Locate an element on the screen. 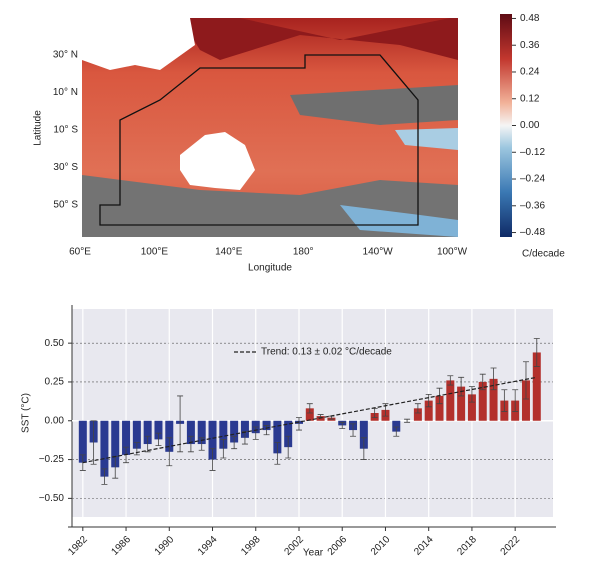 The width and height of the screenshot is (600, 564). map-ylabel: Latitude is located at coordinates (38, 128).